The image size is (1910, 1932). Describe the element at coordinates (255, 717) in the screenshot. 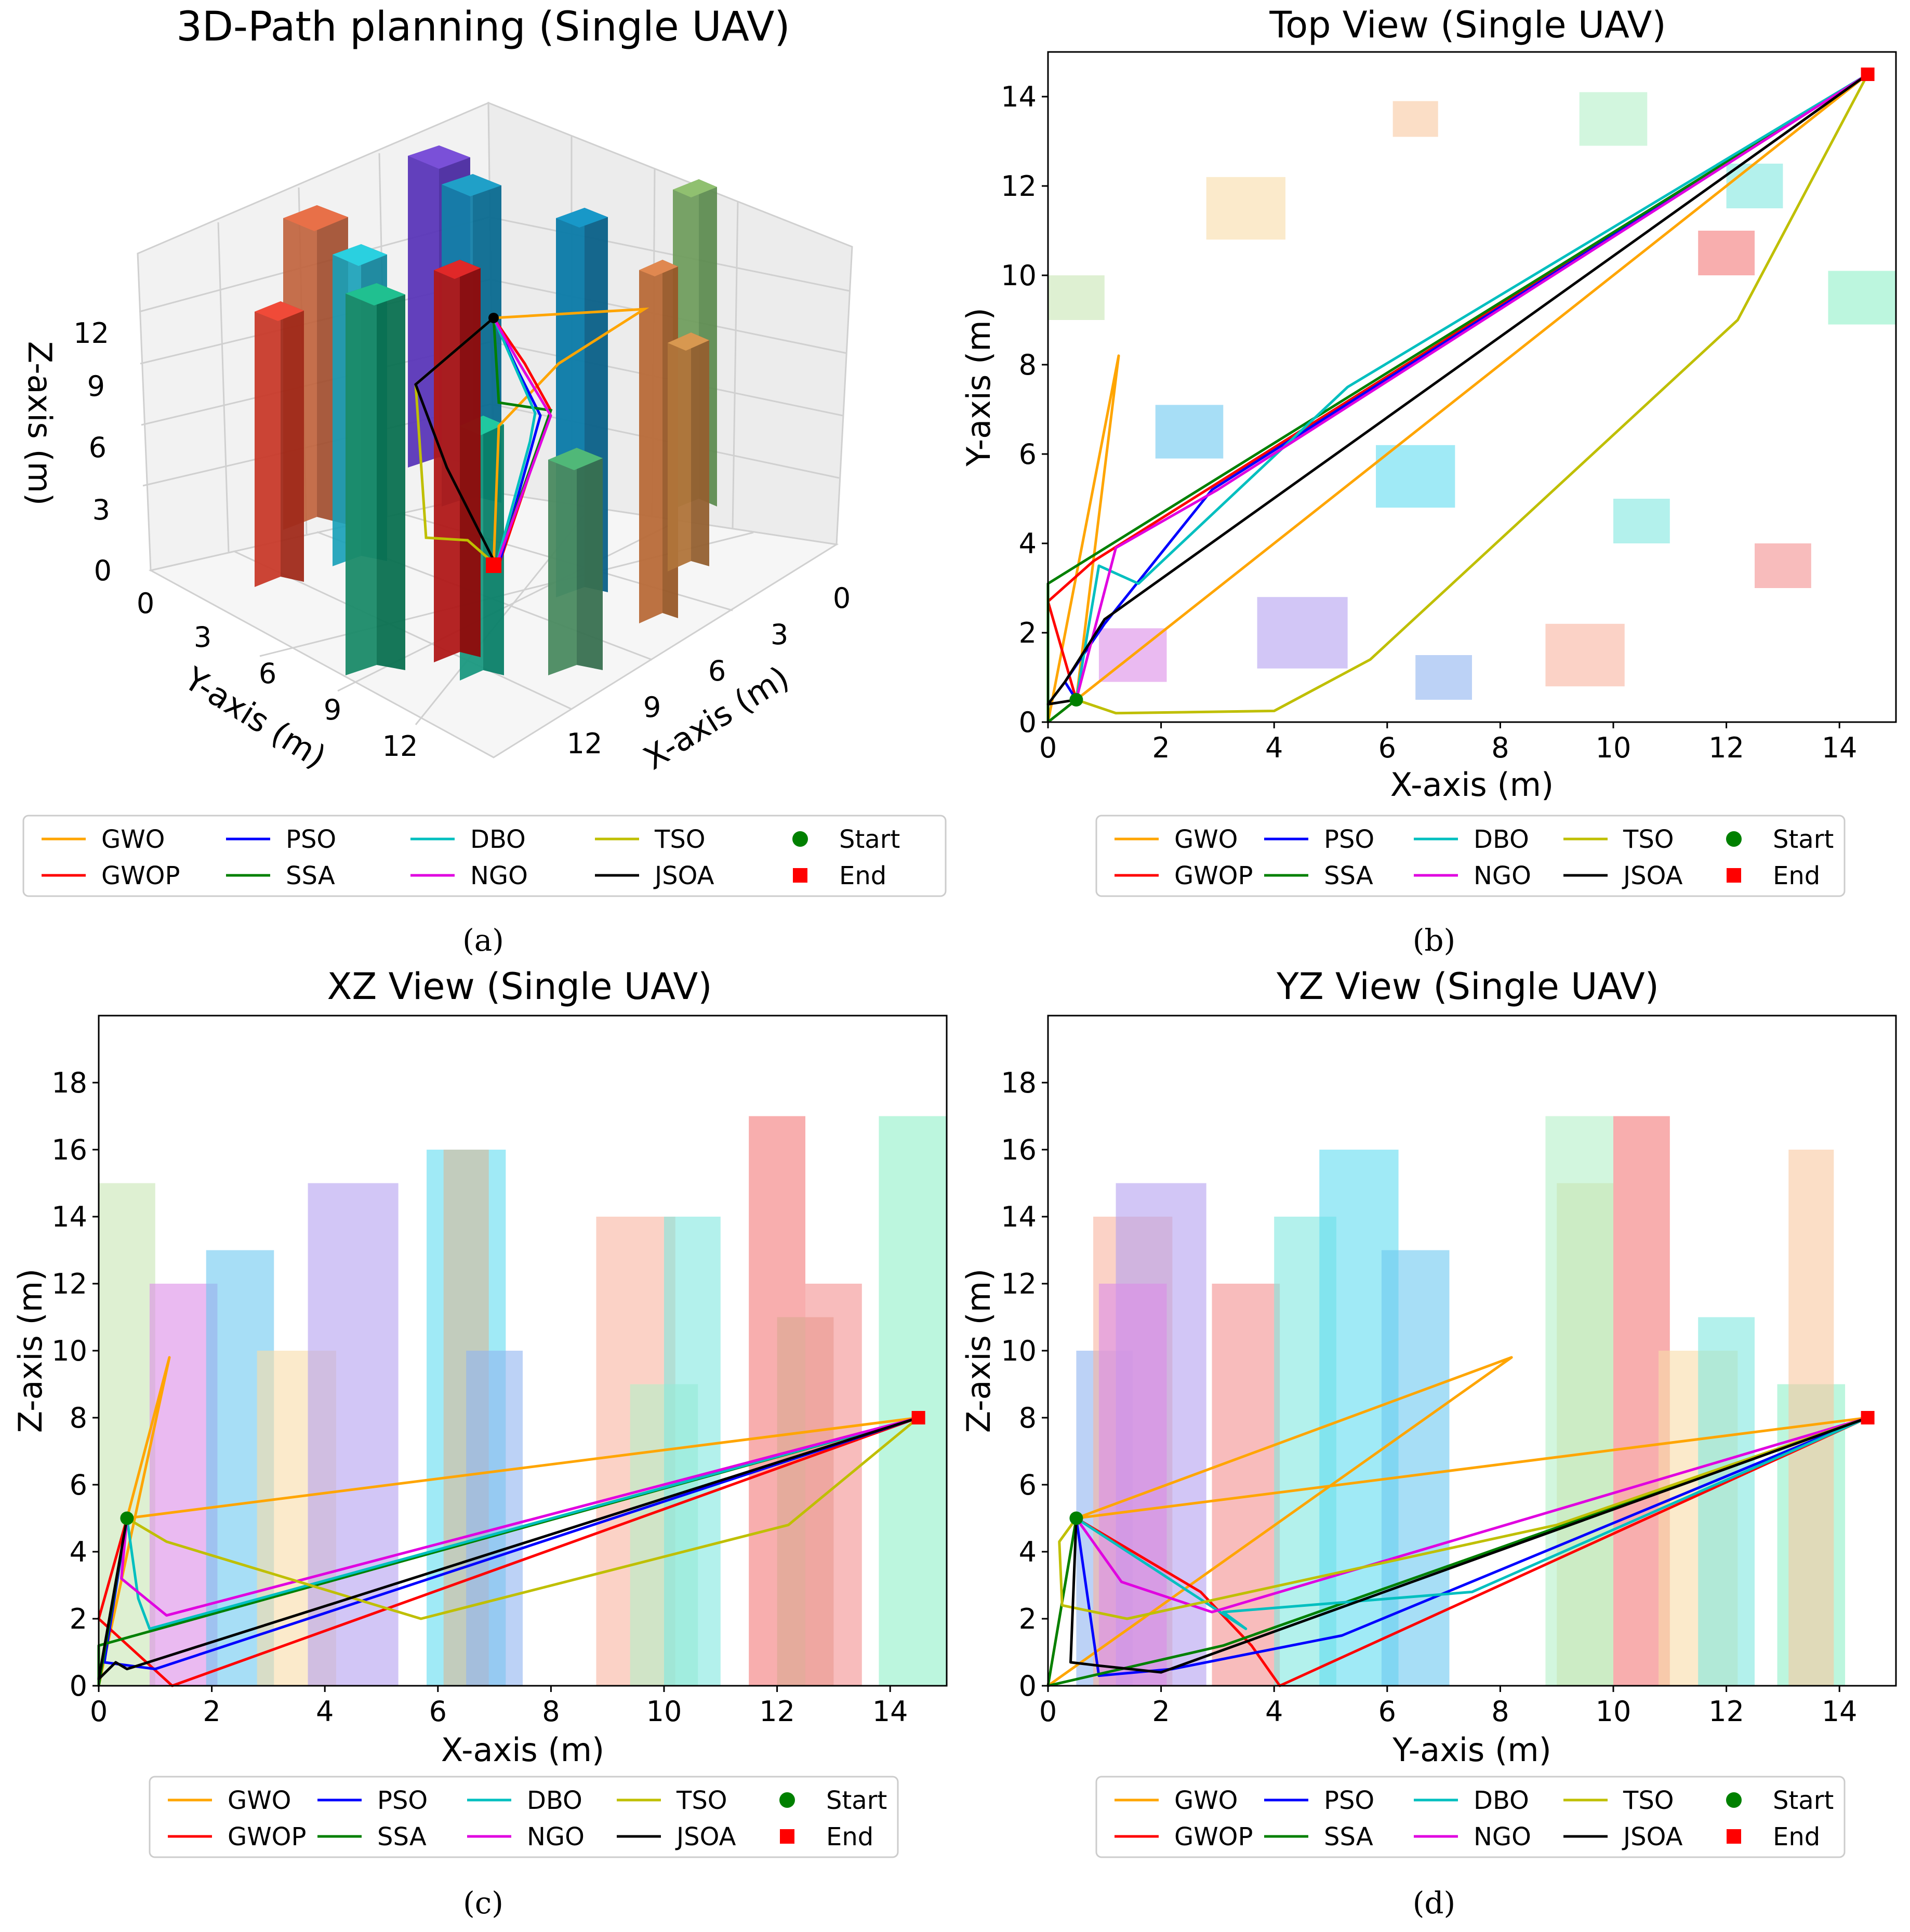

I see `ylabel-3d: Y-axis (m)` at that location.